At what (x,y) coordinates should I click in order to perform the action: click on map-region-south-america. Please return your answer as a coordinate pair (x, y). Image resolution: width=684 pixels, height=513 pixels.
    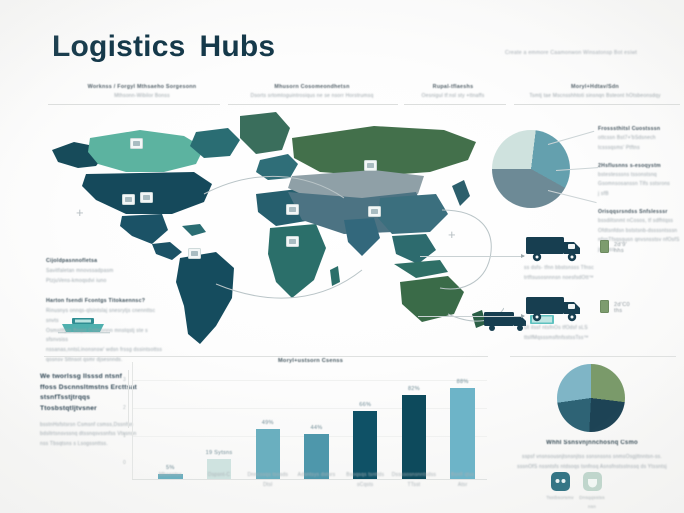
    Looking at the image, I should click on (205, 298).